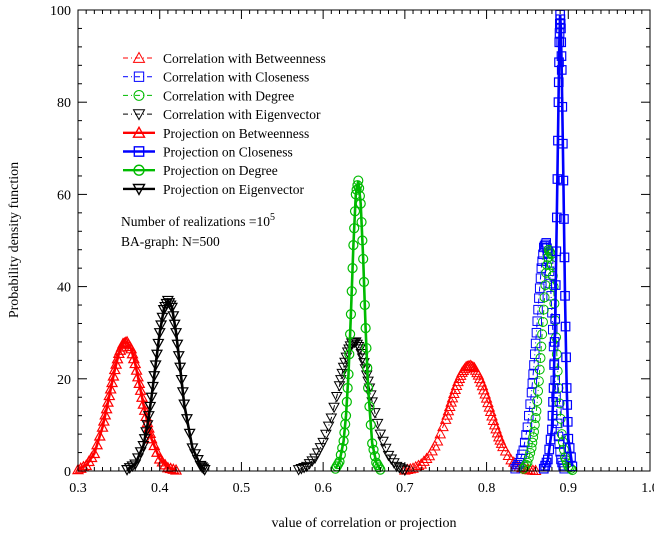 The image size is (654, 539). Describe the element at coordinates (236, 77) in the screenshot. I see `legend-label: Correlation with Closeness` at that location.